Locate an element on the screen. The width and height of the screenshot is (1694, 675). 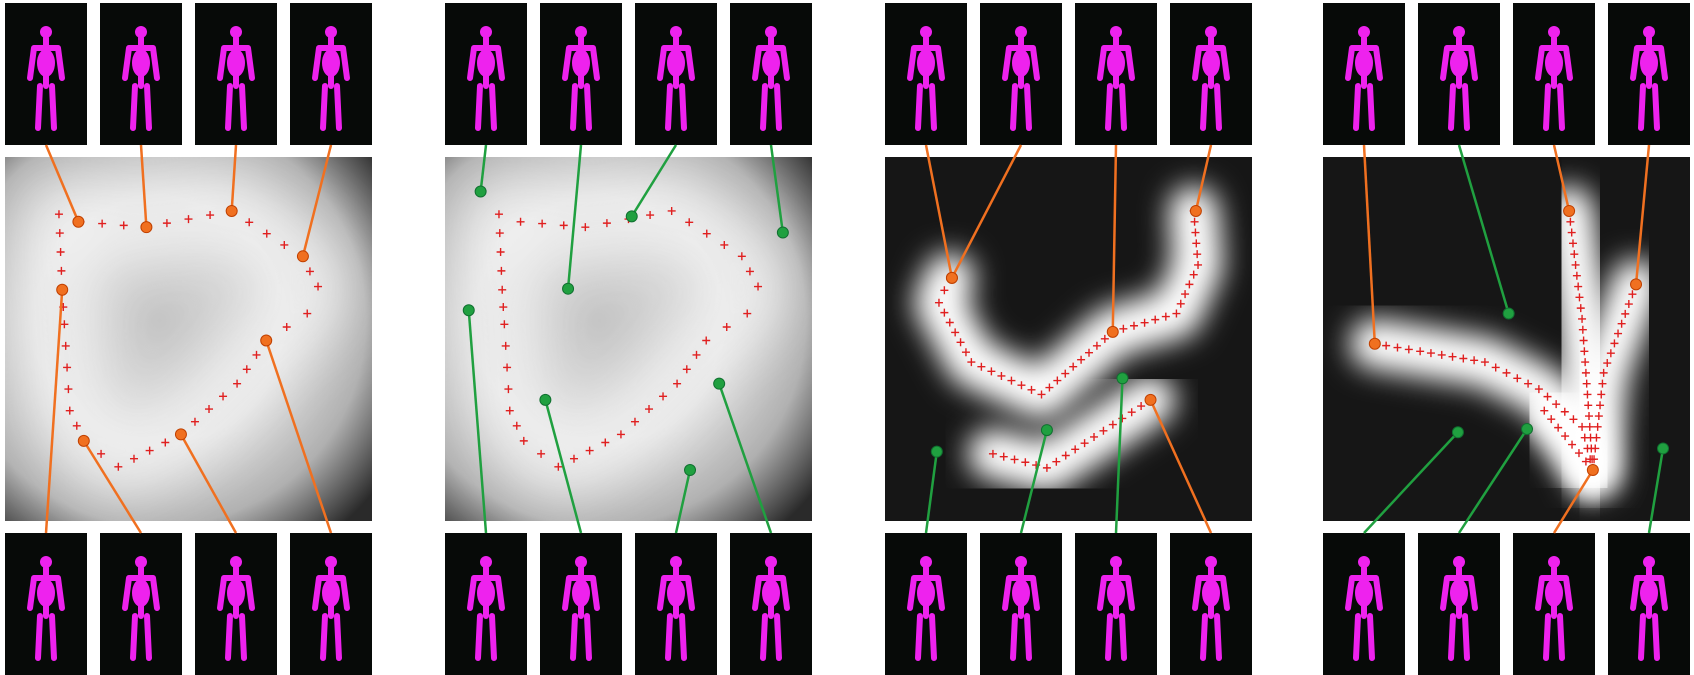
map is located at coordinates (188, 339).